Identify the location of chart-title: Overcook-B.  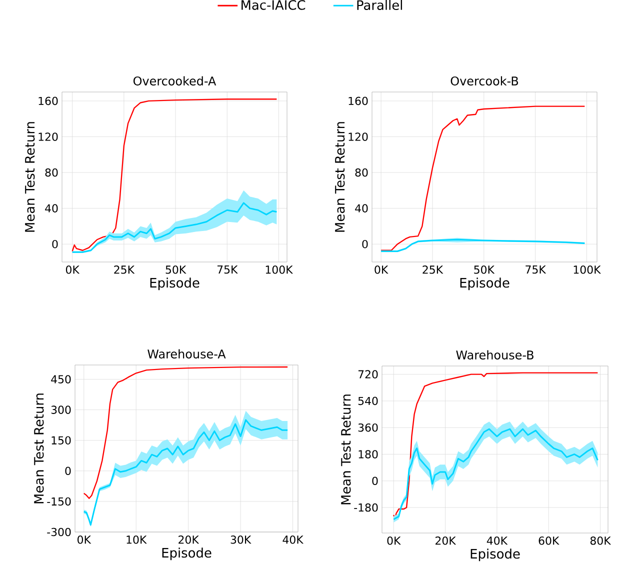
(484, 81).